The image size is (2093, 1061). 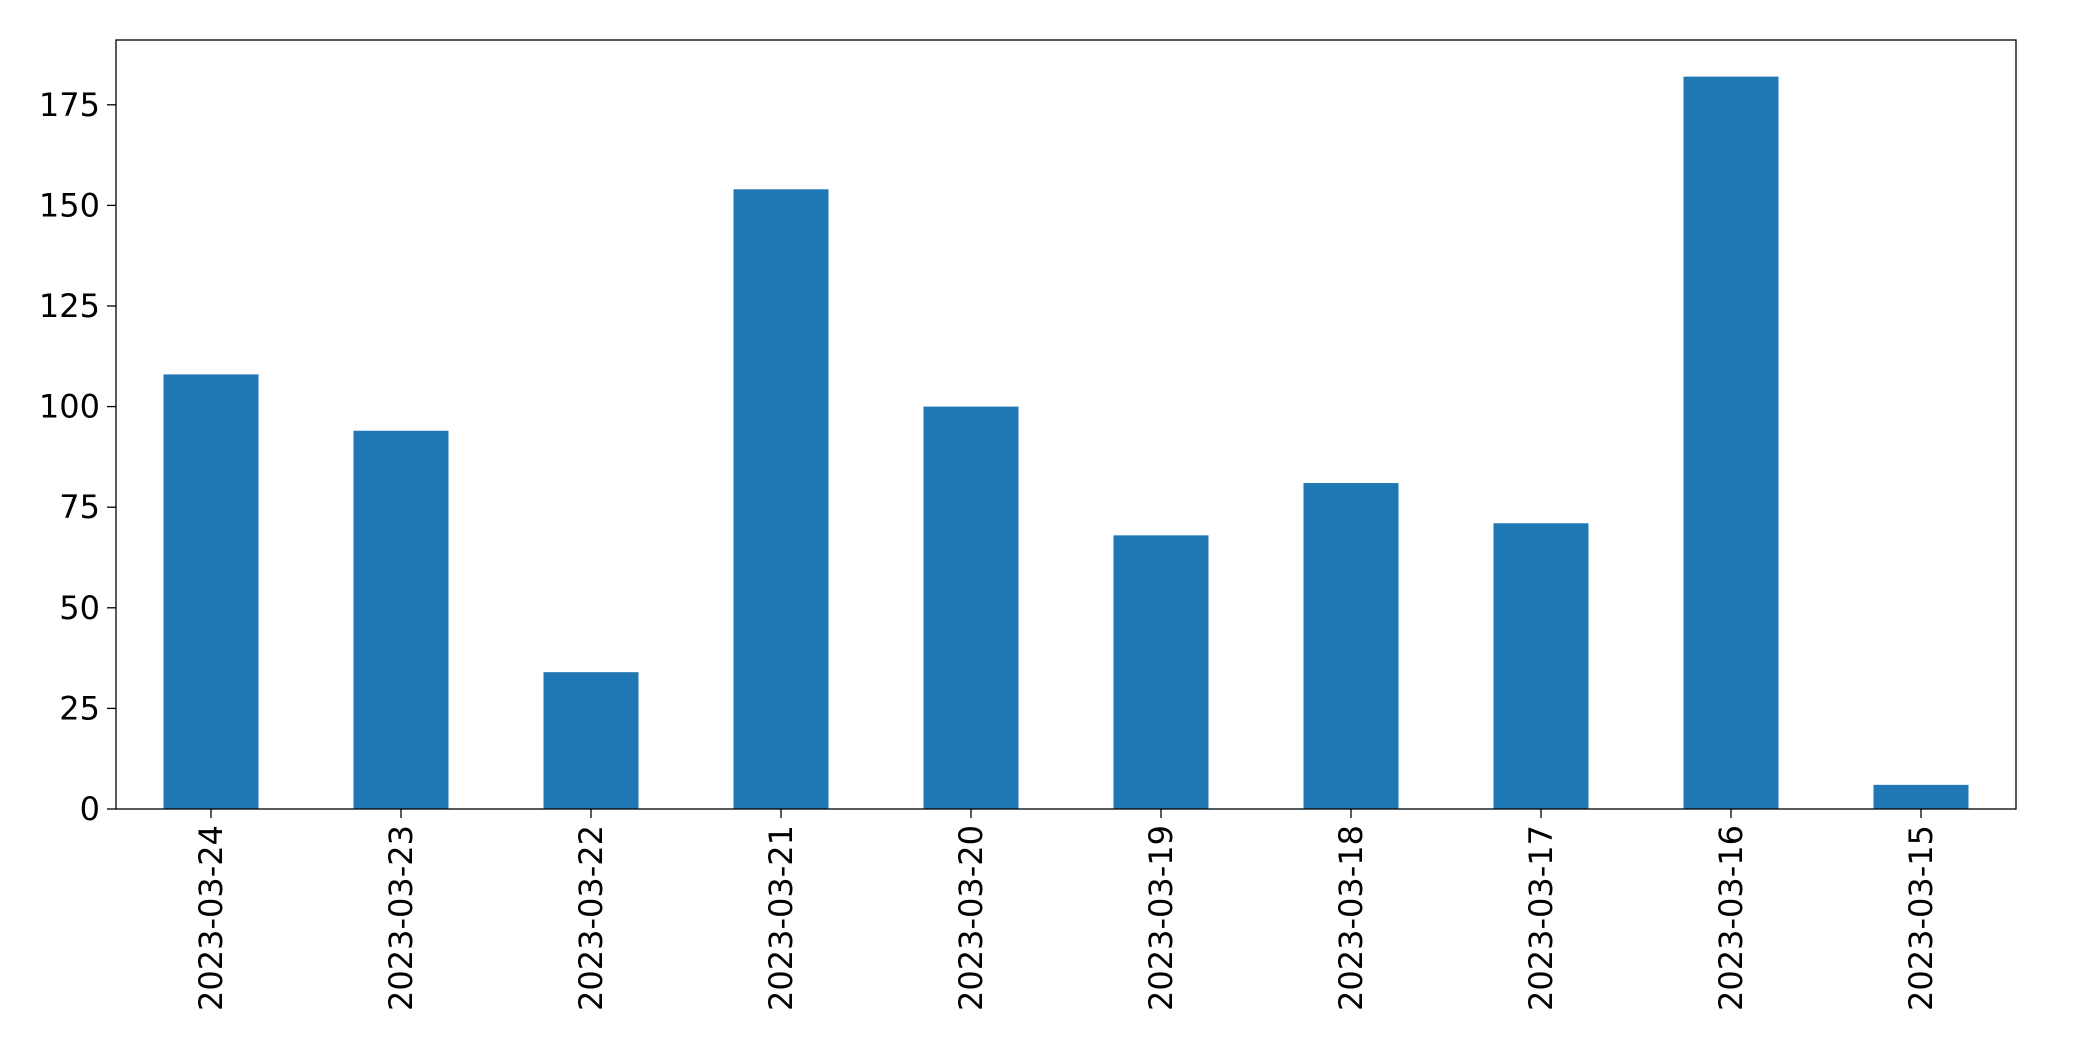 I want to click on x-tick-label: 2023-03-19, so click(x=1161, y=918).